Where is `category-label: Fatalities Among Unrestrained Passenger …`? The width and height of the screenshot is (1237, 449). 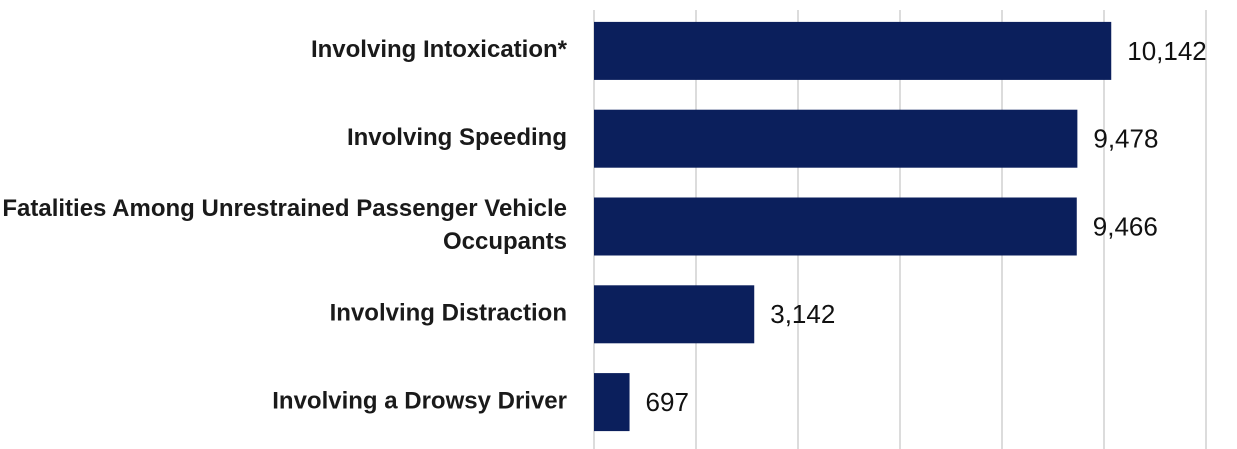
category-label: Fatalities Among Unrestrained Passenger … is located at coordinates (284, 225).